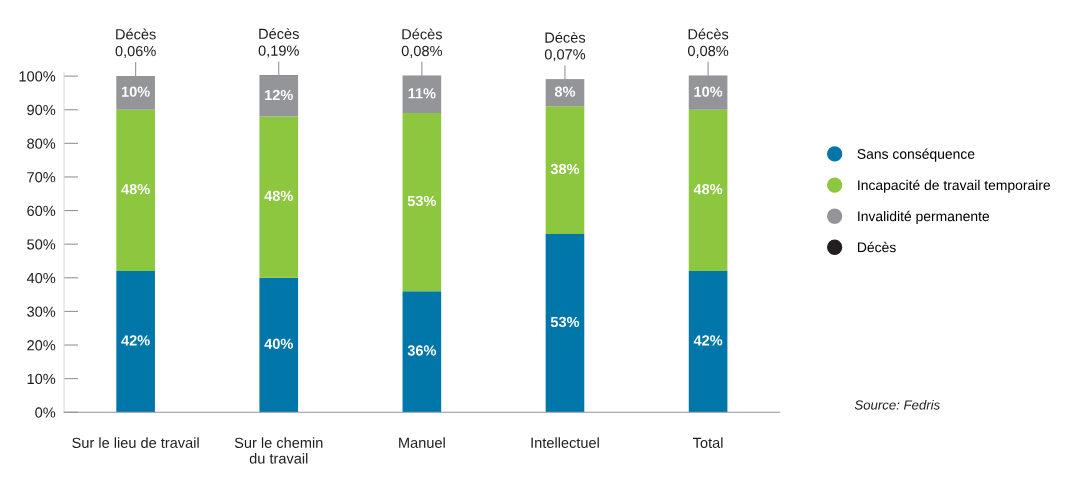 This screenshot has width=1068, height=485. I want to click on y-tick-label: 50%, so click(41, 244).